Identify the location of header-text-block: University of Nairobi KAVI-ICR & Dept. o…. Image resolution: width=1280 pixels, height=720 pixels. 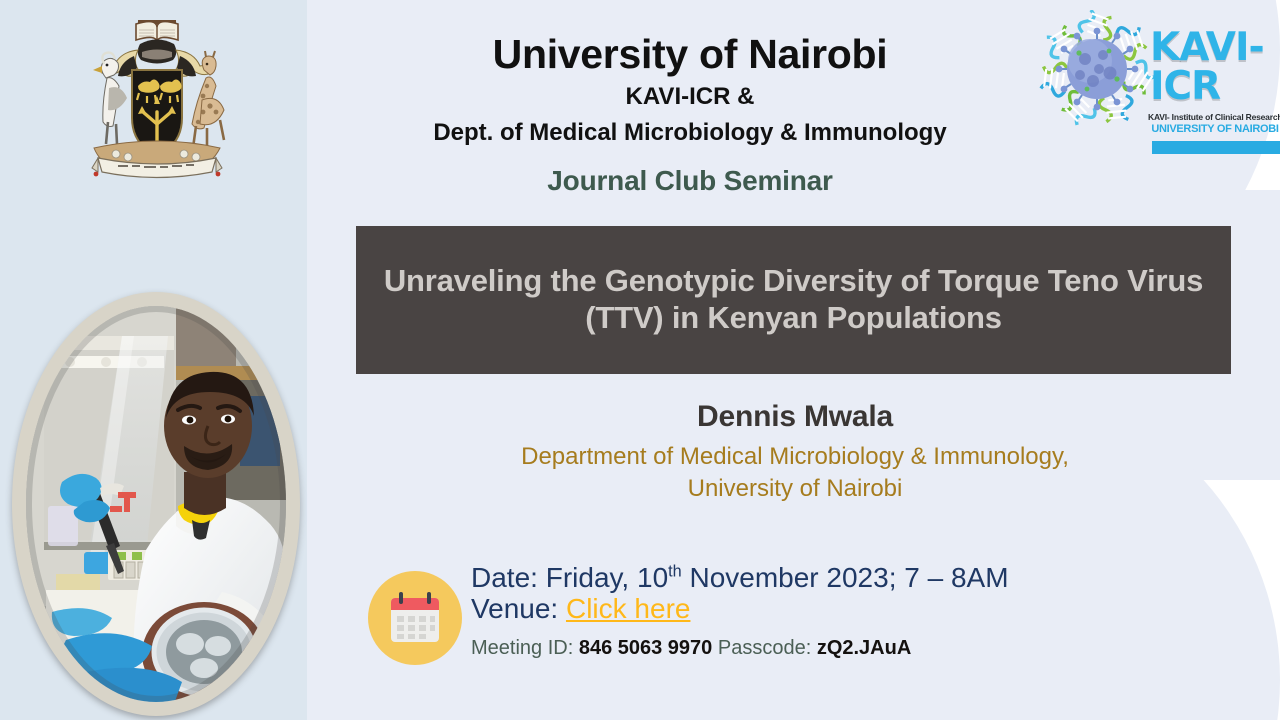
(690, 114).